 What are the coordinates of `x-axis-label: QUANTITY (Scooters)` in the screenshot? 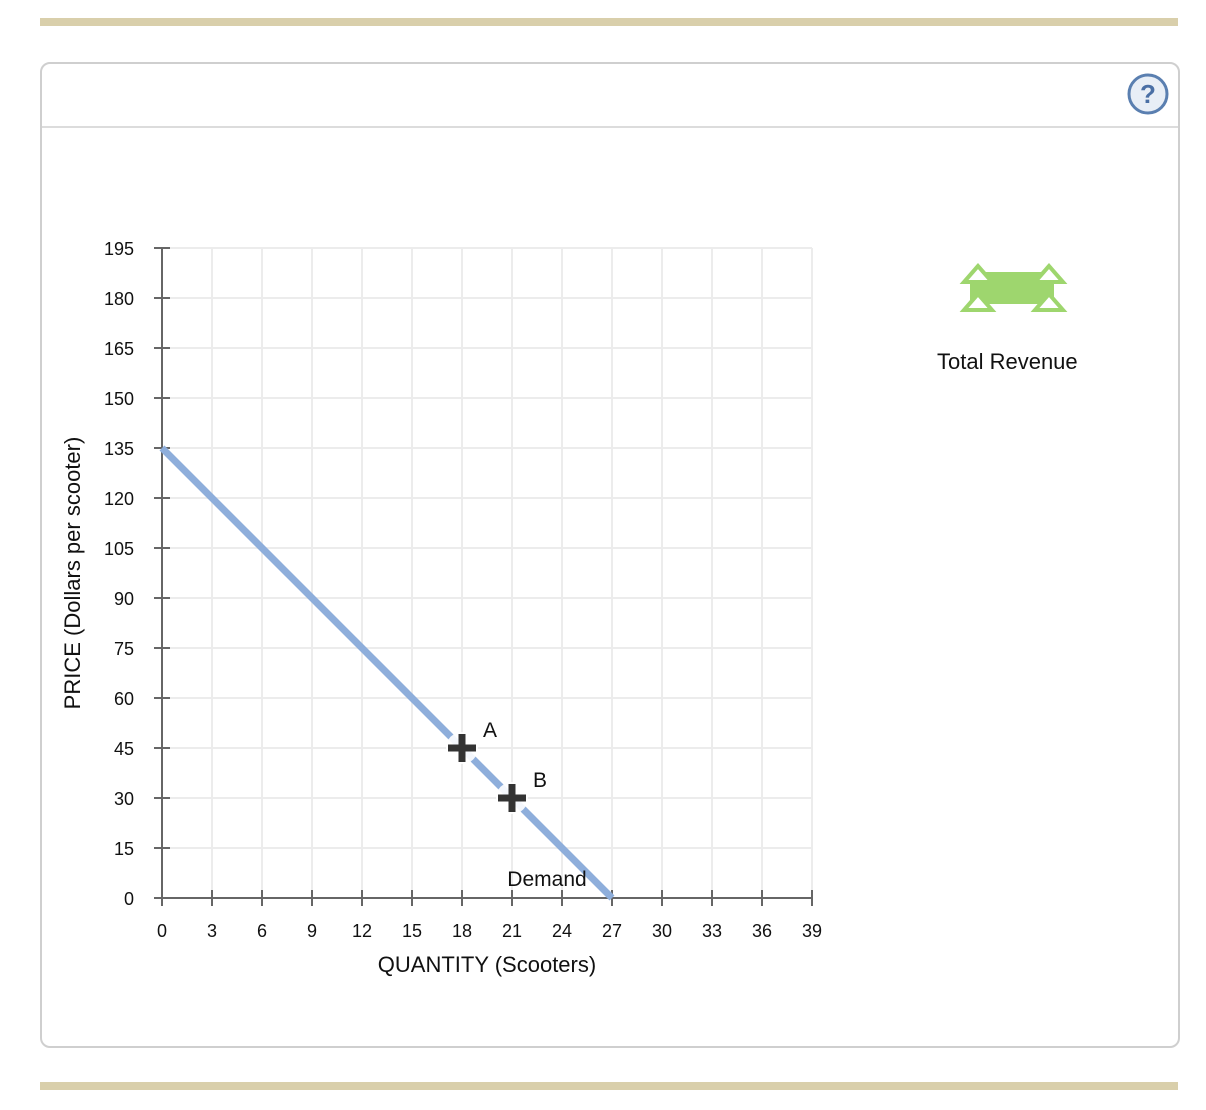 It's located at (487, 964).